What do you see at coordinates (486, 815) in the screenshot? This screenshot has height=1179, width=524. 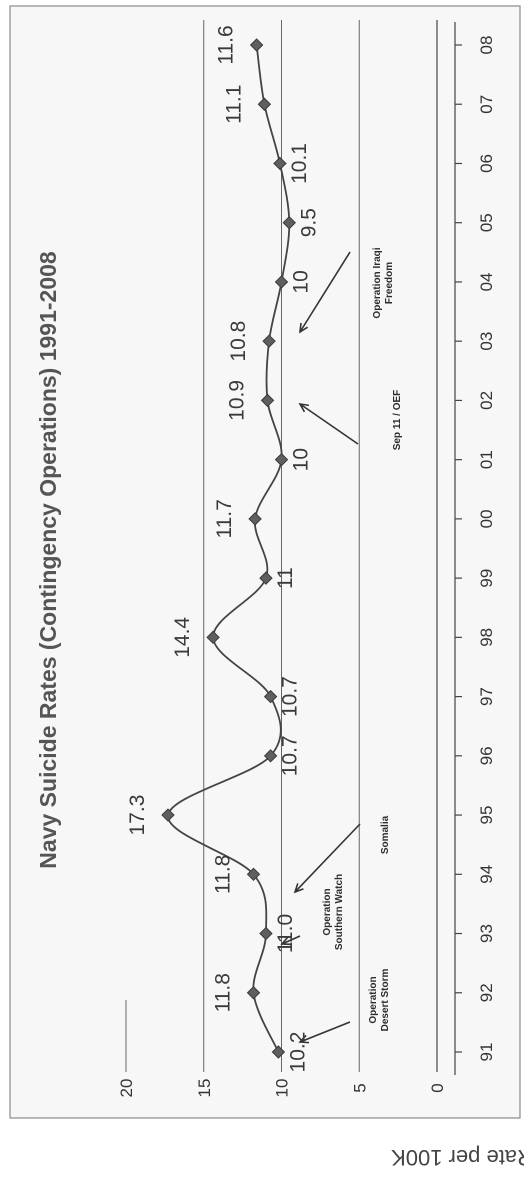 I see `x-tick-label: 95` at bounding box center [486, 815].